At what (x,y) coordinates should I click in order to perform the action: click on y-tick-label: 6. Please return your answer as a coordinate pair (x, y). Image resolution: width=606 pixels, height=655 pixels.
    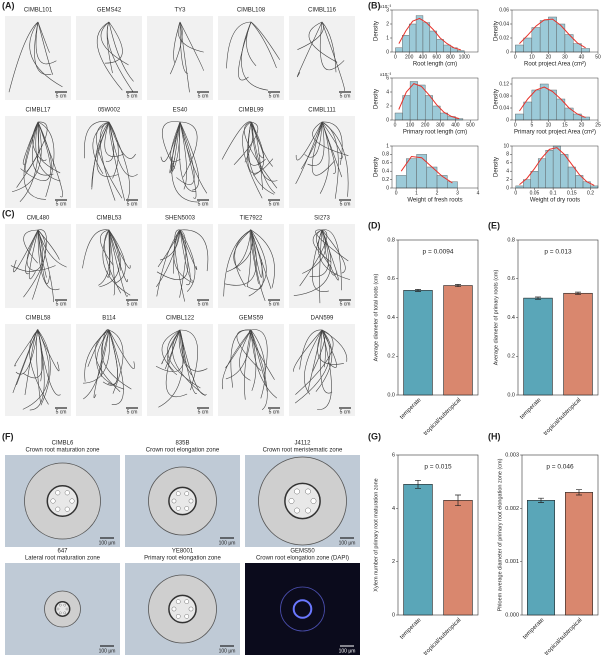
    Looking at the image, I should click on (507, 163).